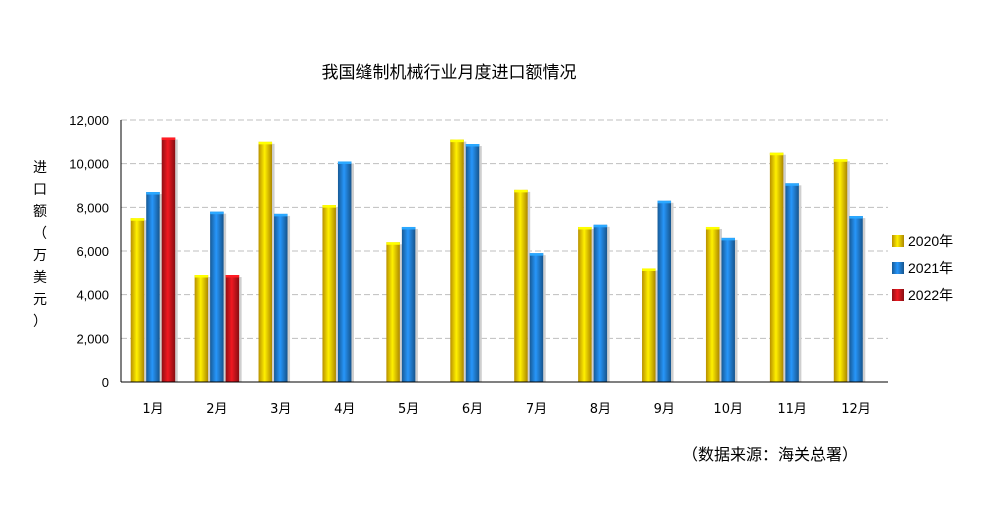  I want to click on x-tick-label: 6月, so click(472, 409).